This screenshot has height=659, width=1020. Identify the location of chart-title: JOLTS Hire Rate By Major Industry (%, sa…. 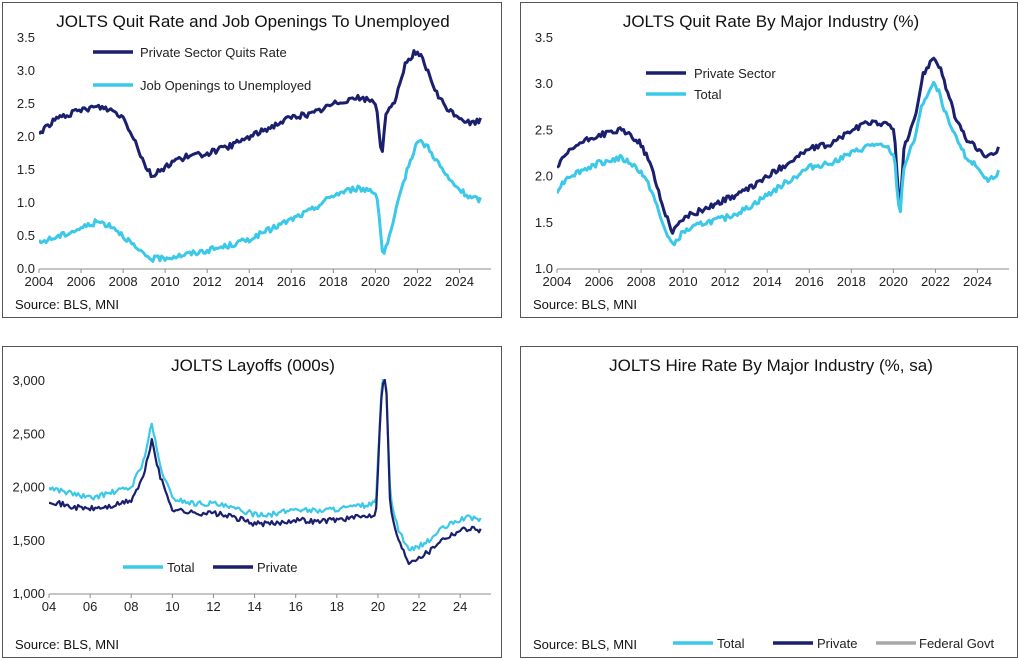
(771, 365).